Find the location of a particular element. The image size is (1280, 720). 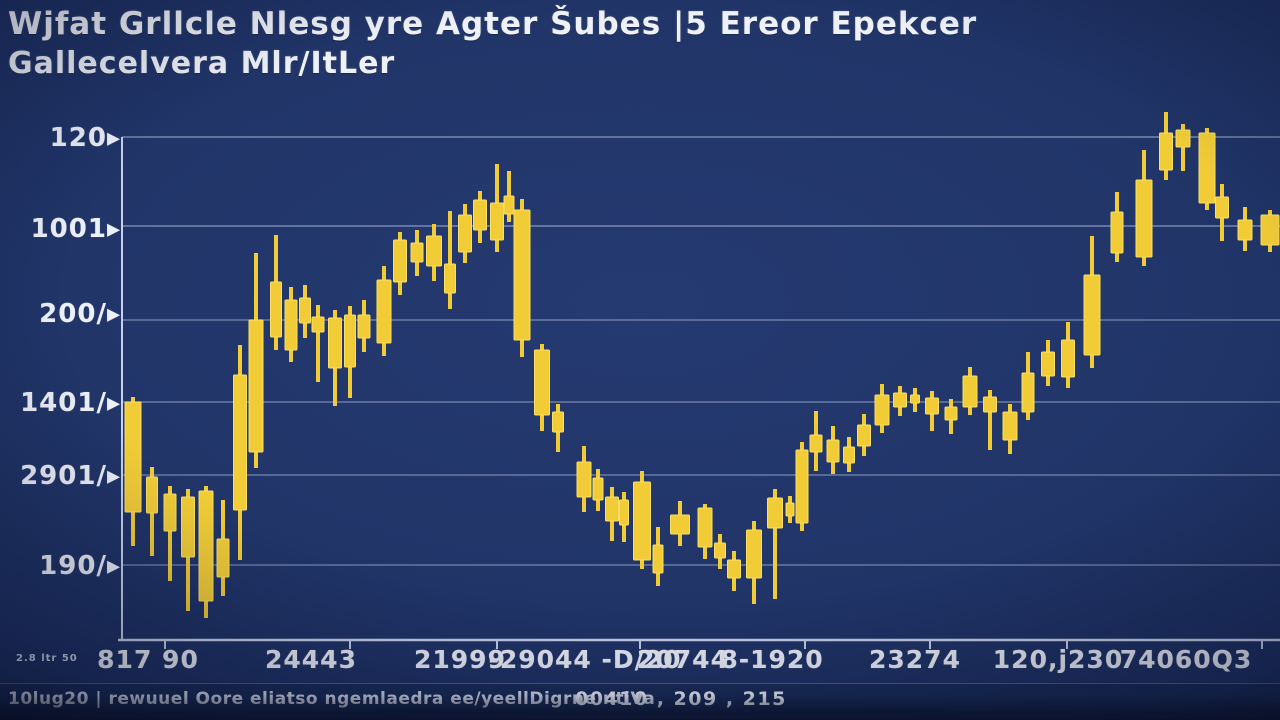

y-axis-label: 1401/▸ is located at coordinates (70, 403).